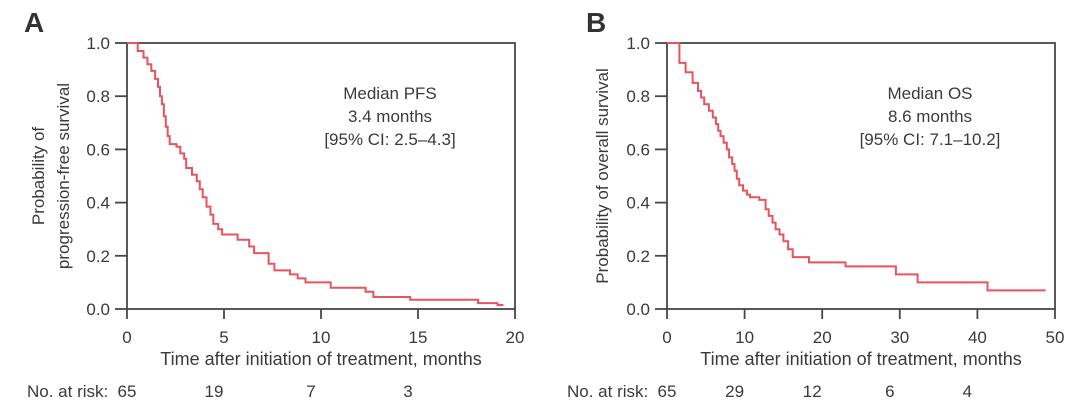 The width and height of the screenshot is (1080, 419). I want to click on risk-count: 6, so click(889, 391).